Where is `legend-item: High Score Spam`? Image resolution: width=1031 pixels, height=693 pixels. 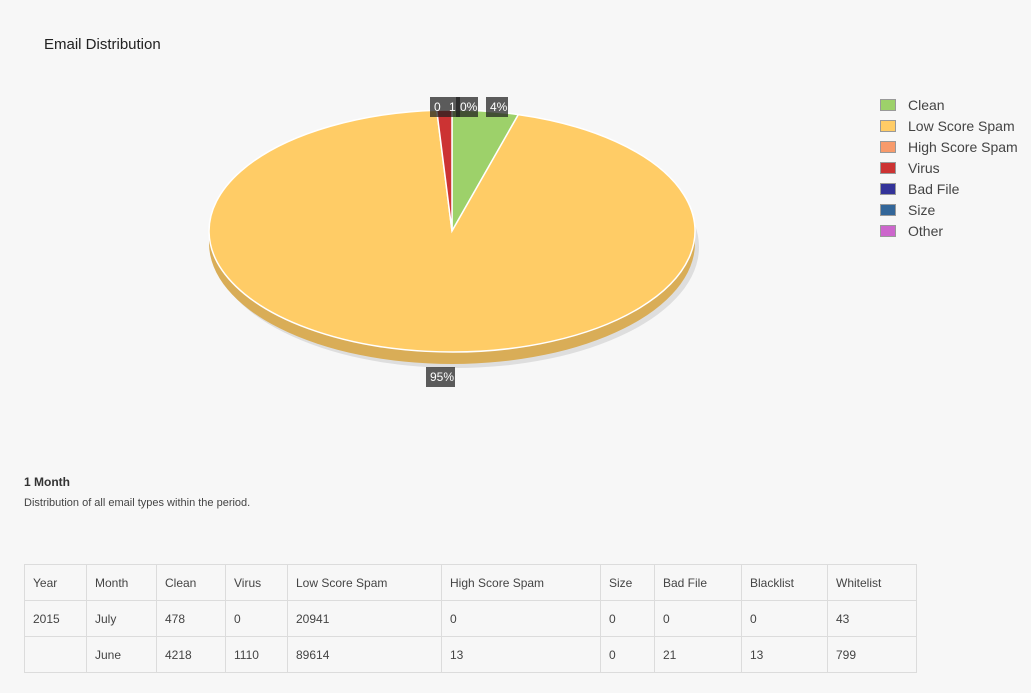
legend-item: High Score Spam is located at coordinates (949, 146).